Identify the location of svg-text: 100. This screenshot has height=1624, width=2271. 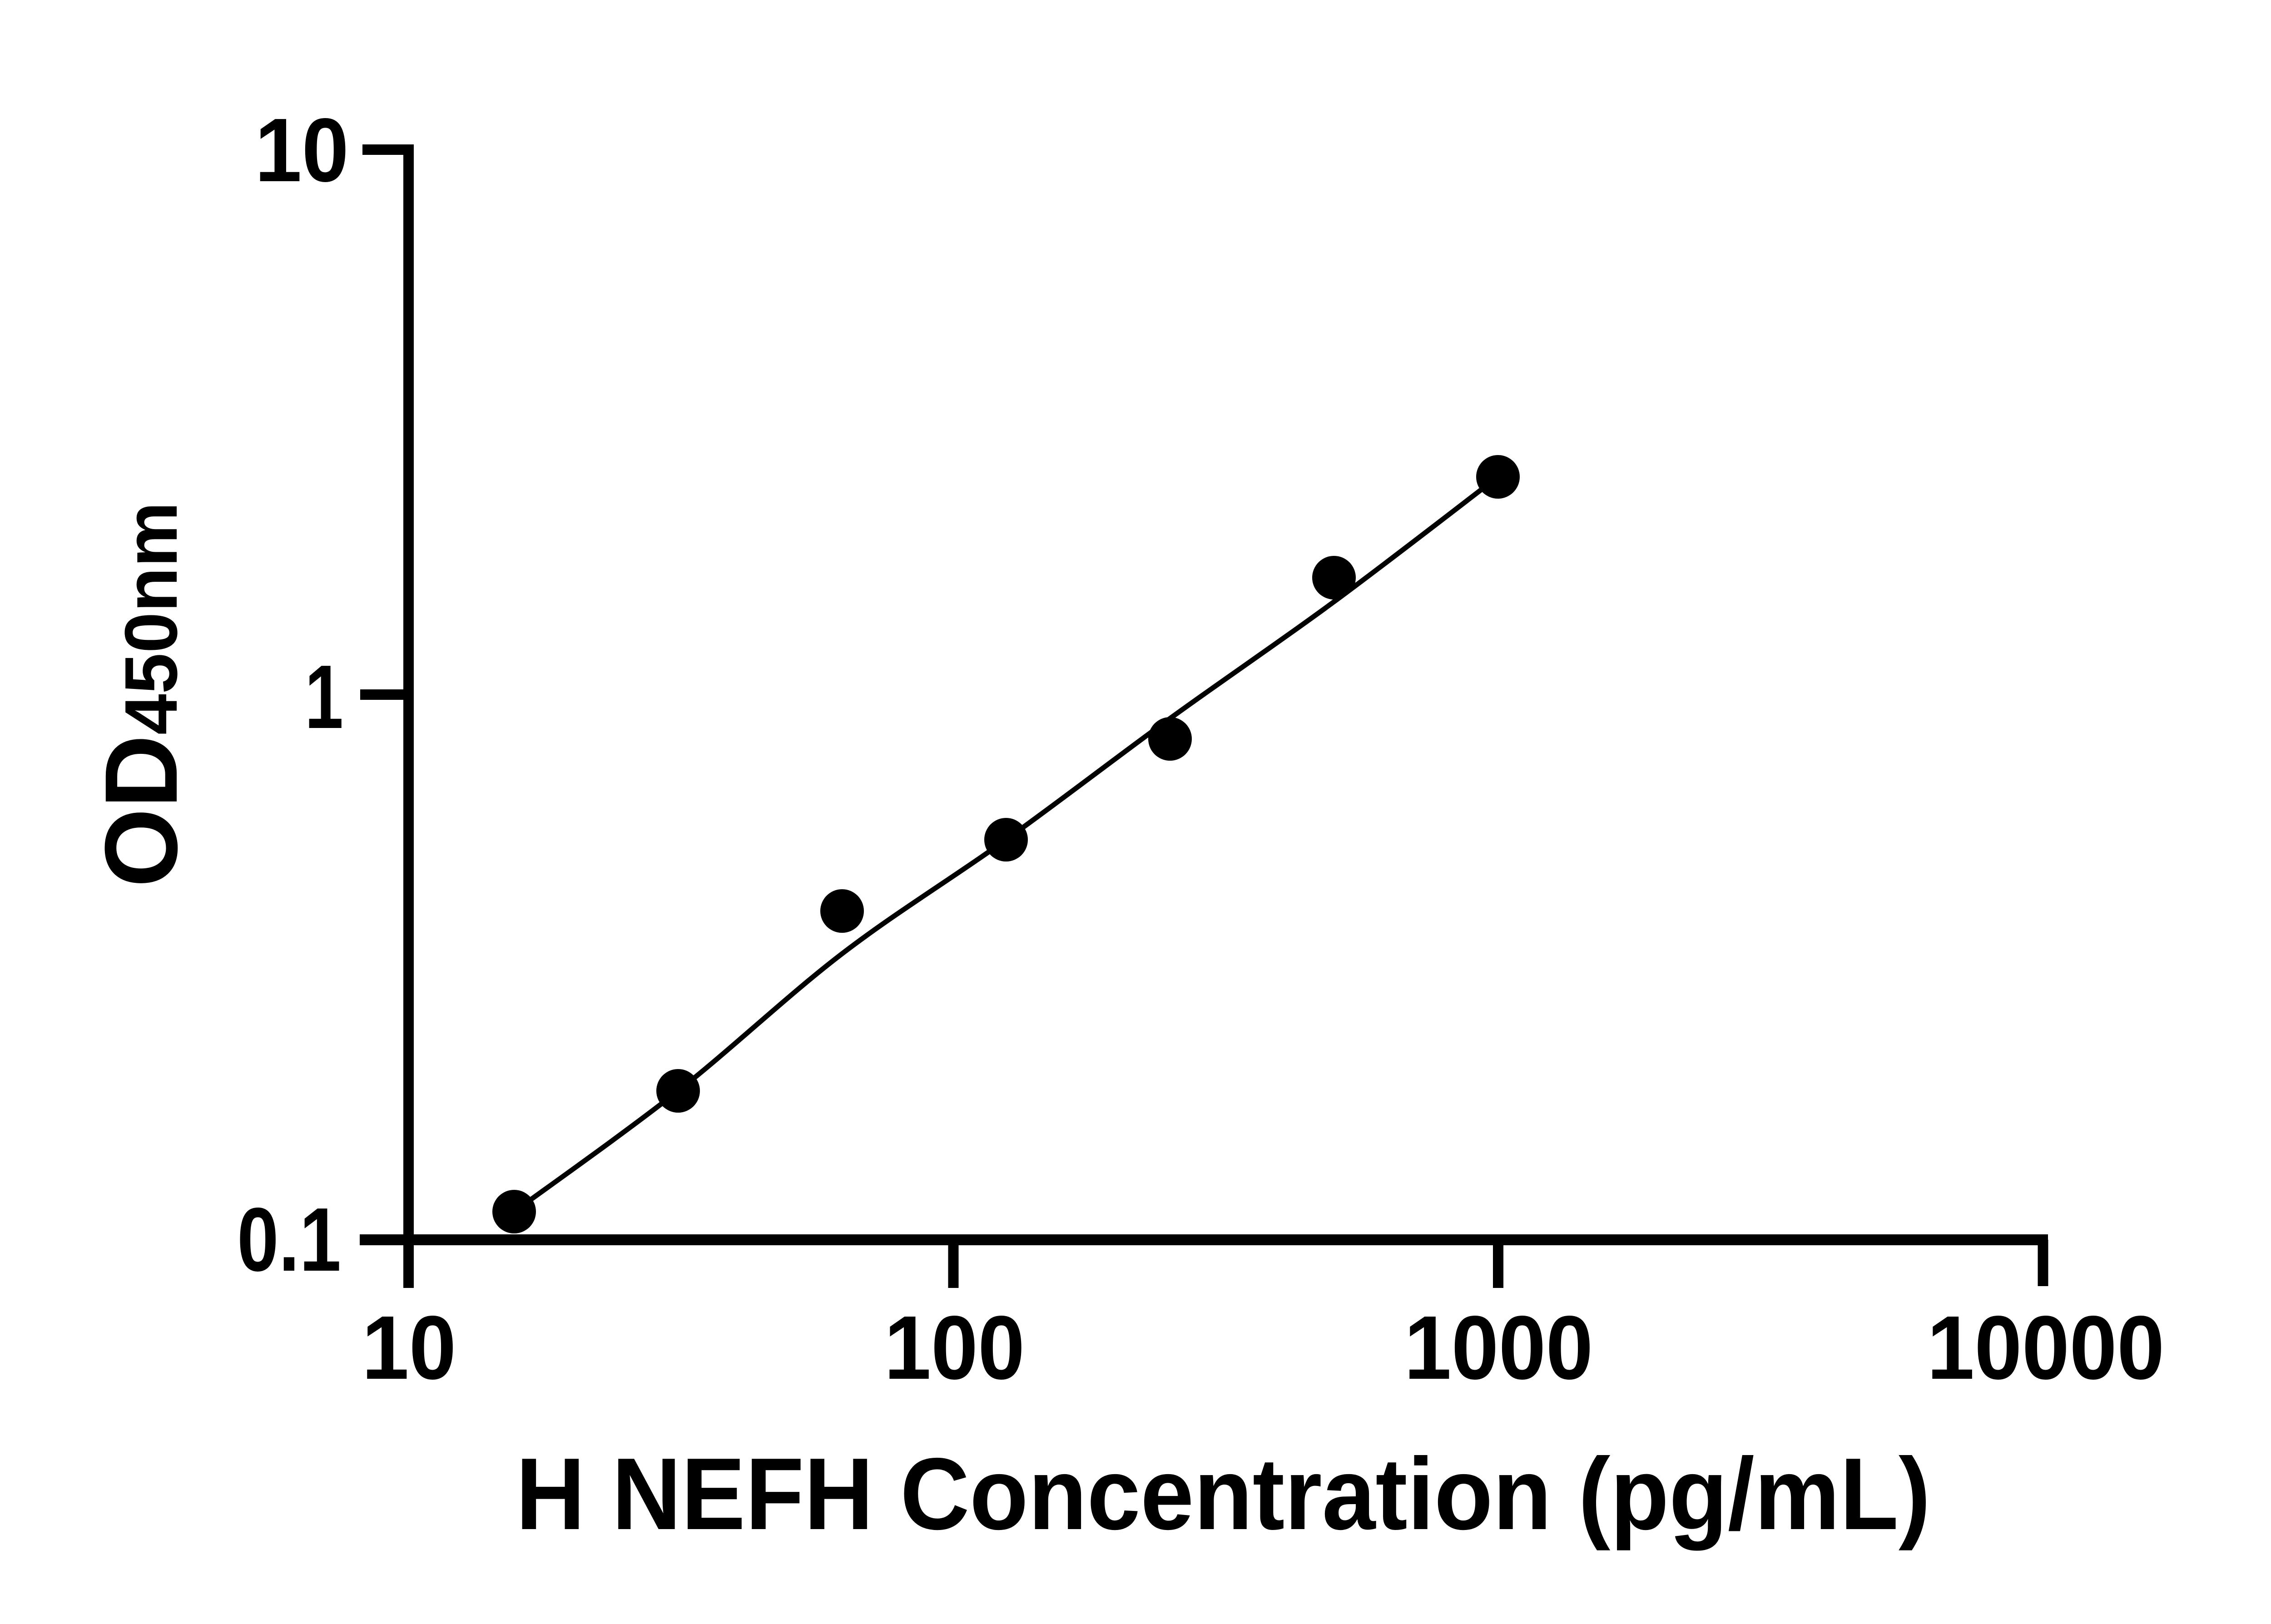
(954, 1347).